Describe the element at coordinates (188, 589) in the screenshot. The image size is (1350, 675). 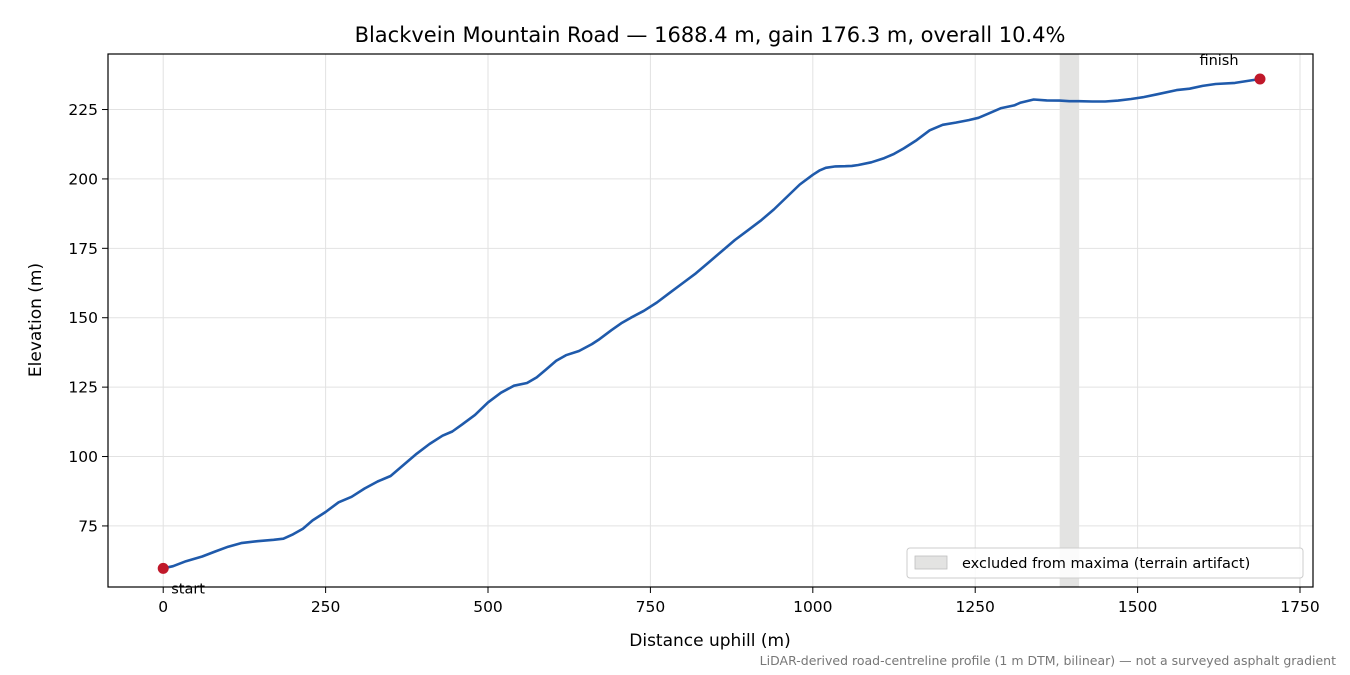
I see `start-label: start` at that location.